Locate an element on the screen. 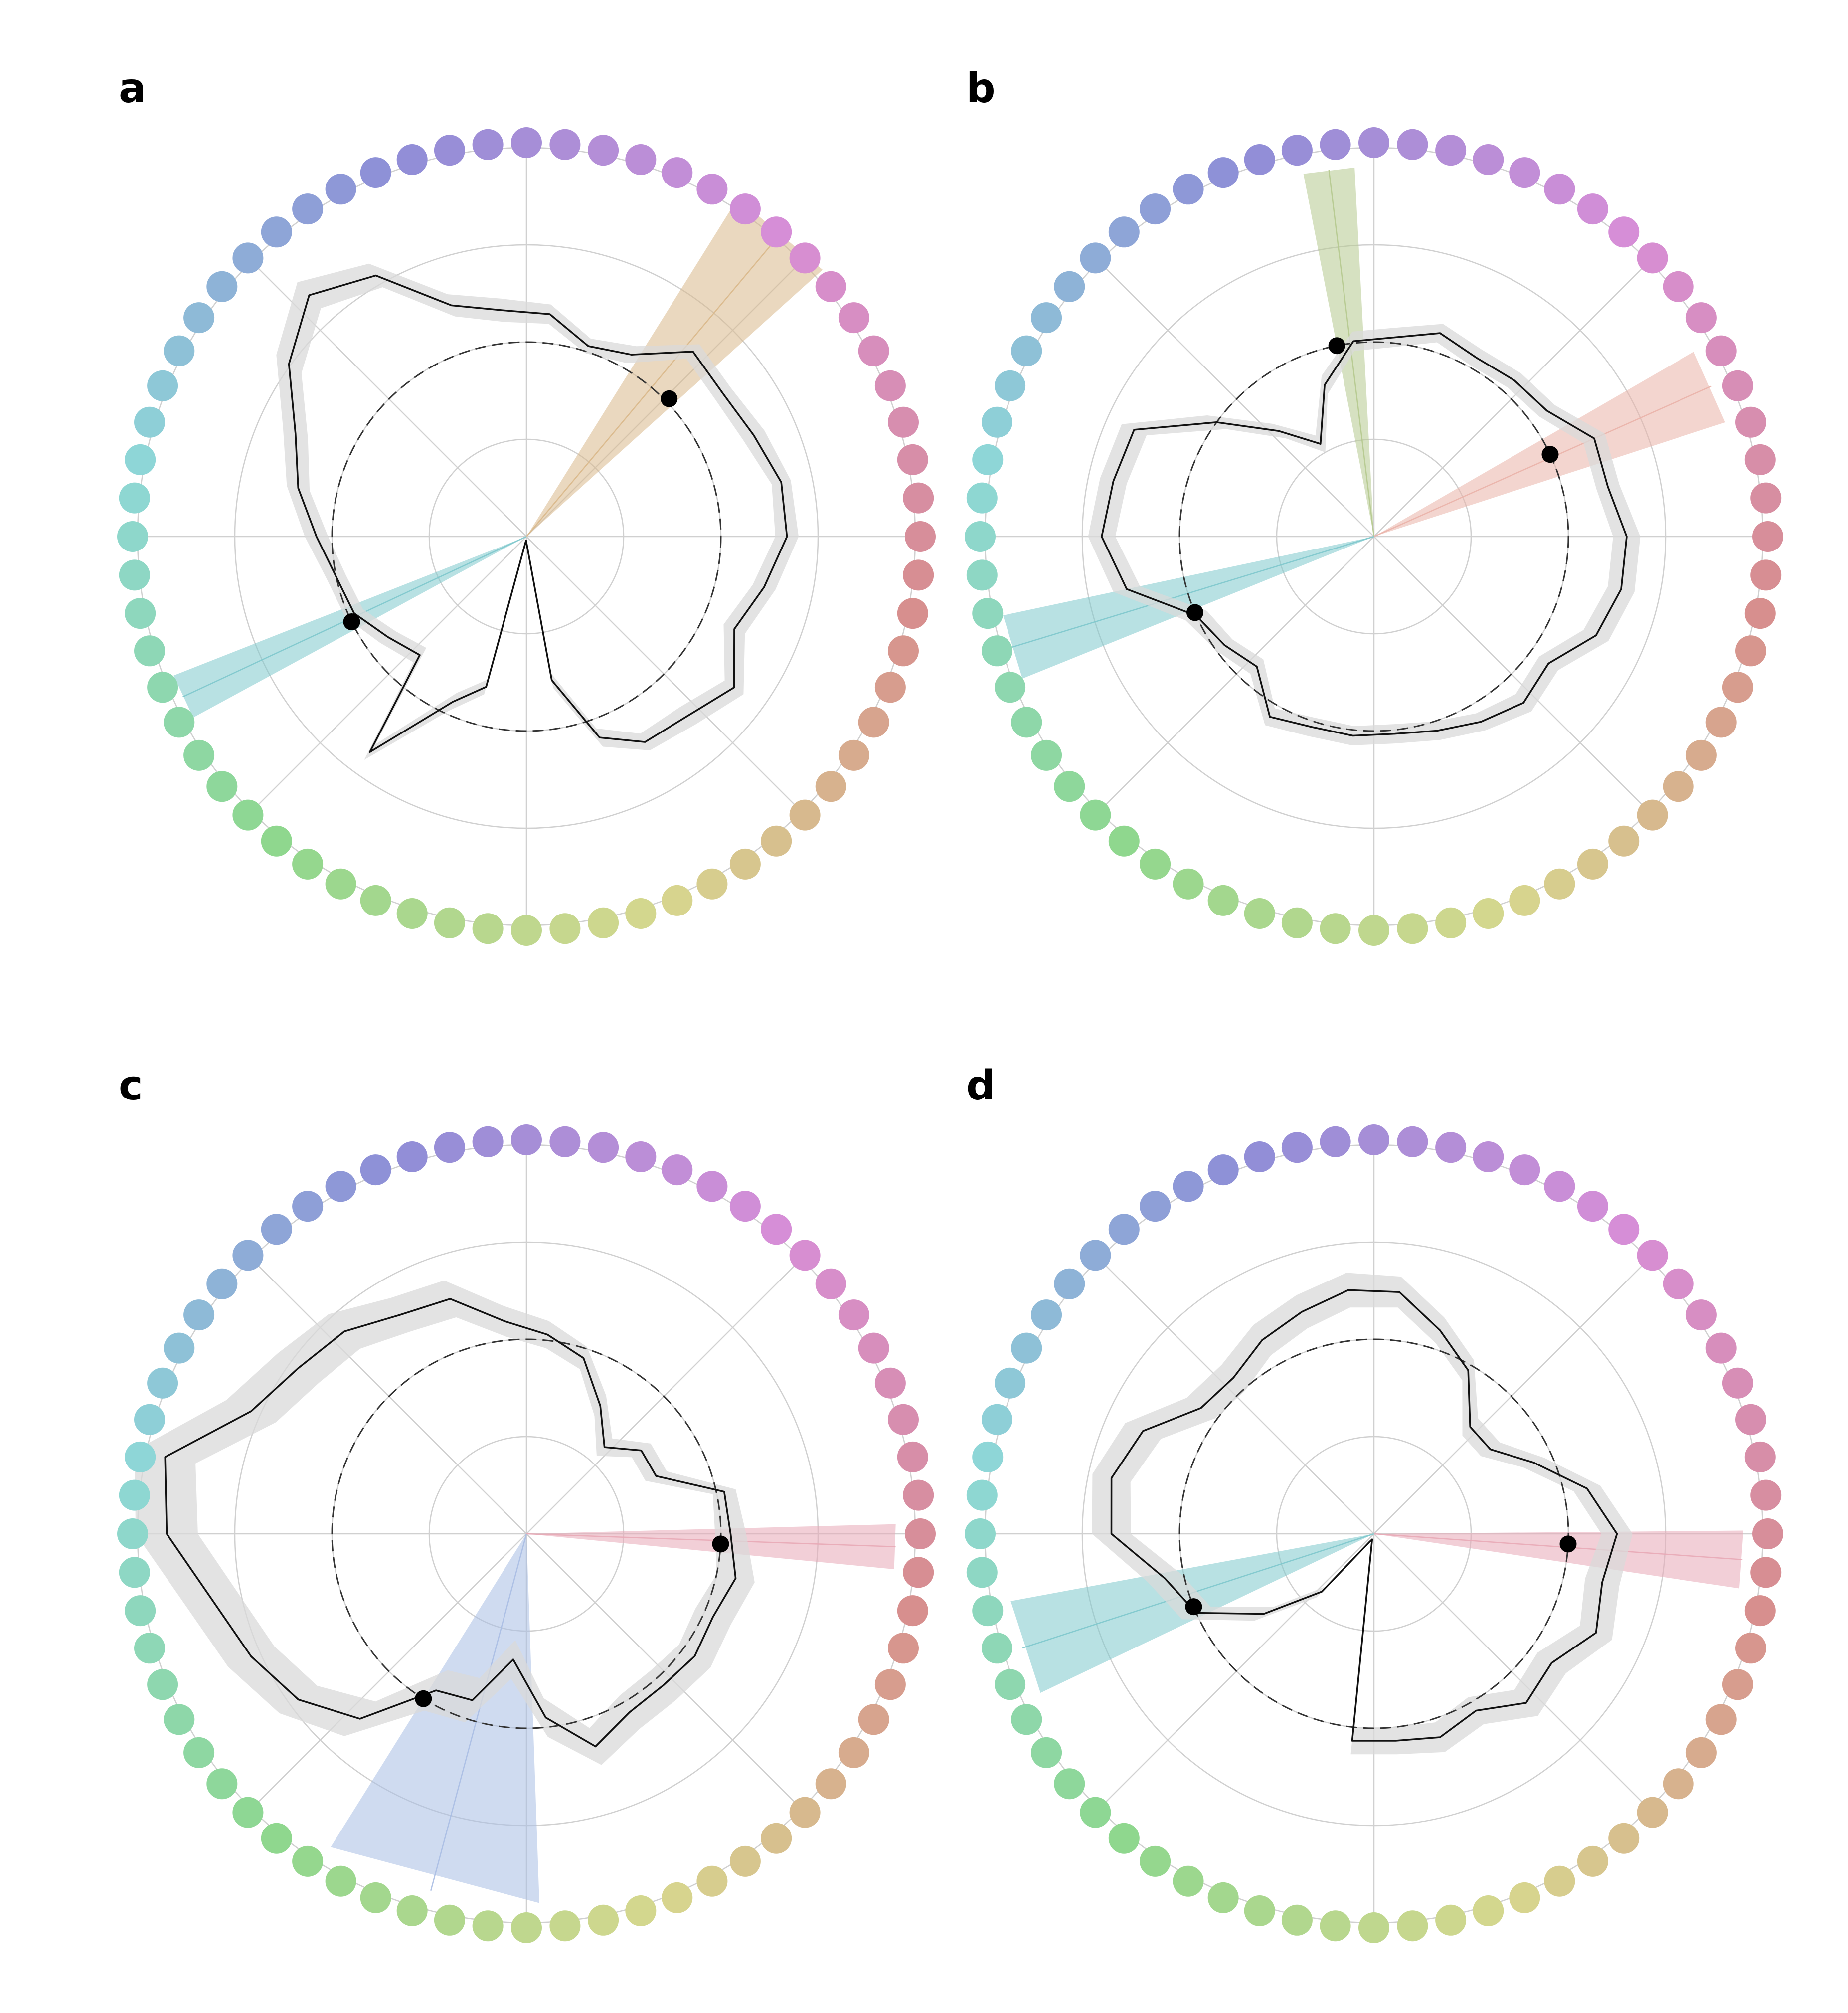 Image resolution: width=1848 pixels, height=2013 pixels. panel-label-c: c is located at coordinates (131, 1085).